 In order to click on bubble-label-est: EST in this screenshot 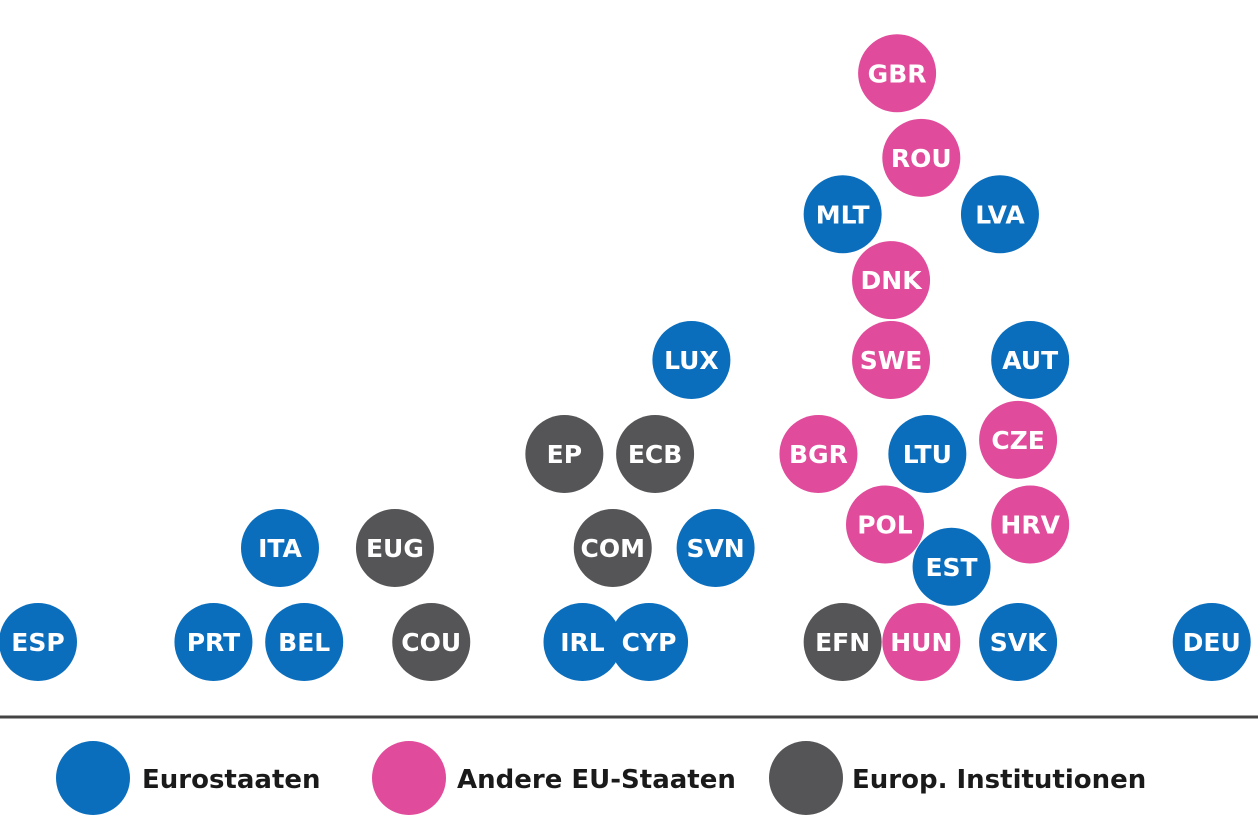, I will do `click(951, 567)`.